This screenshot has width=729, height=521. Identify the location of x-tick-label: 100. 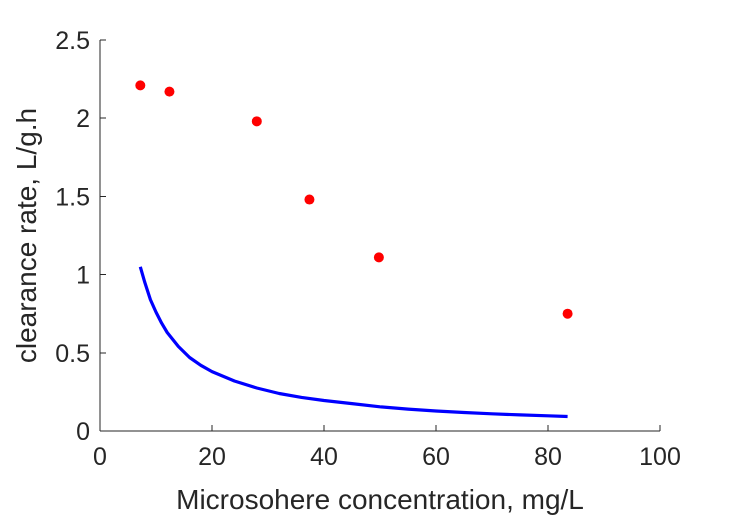
(660, 457).